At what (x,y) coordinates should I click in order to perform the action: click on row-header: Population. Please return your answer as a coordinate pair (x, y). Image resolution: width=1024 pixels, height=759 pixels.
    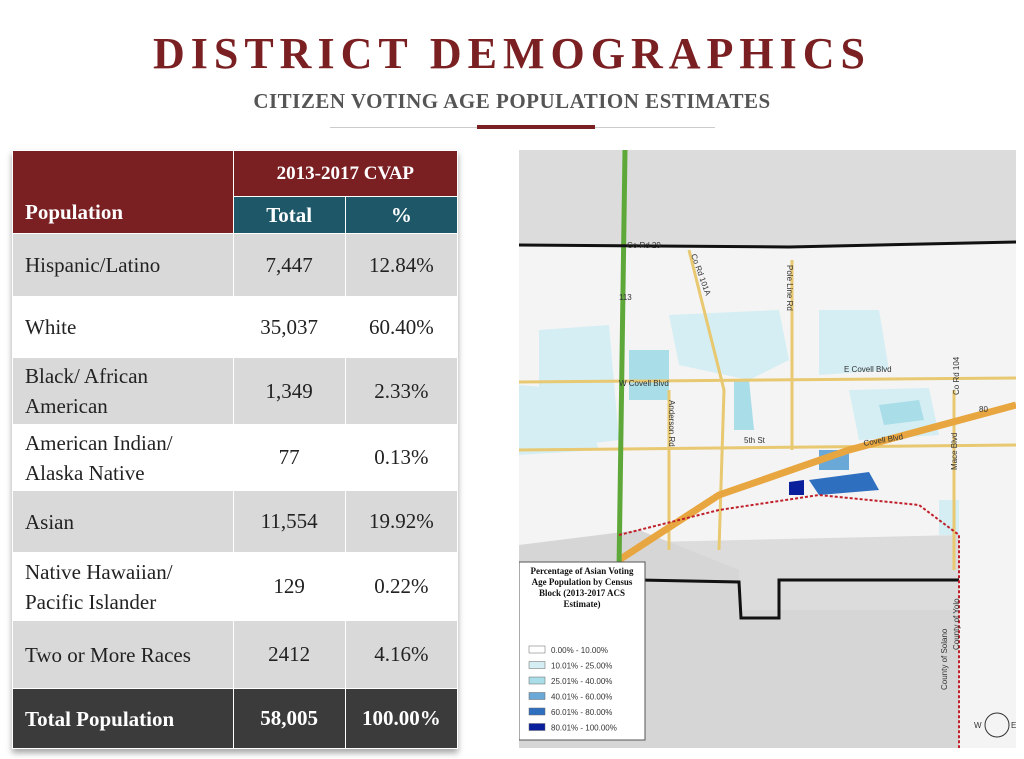
    Looking at the image, I should click on (123, 192).